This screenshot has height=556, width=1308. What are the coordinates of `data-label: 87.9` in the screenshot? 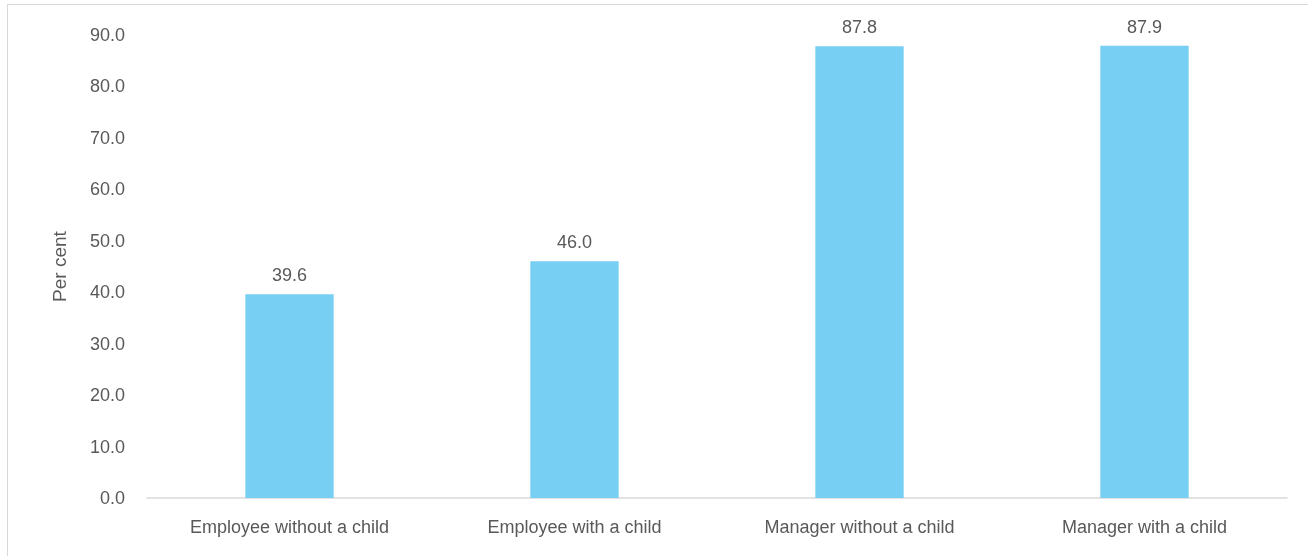 It's located at (1144, 26).